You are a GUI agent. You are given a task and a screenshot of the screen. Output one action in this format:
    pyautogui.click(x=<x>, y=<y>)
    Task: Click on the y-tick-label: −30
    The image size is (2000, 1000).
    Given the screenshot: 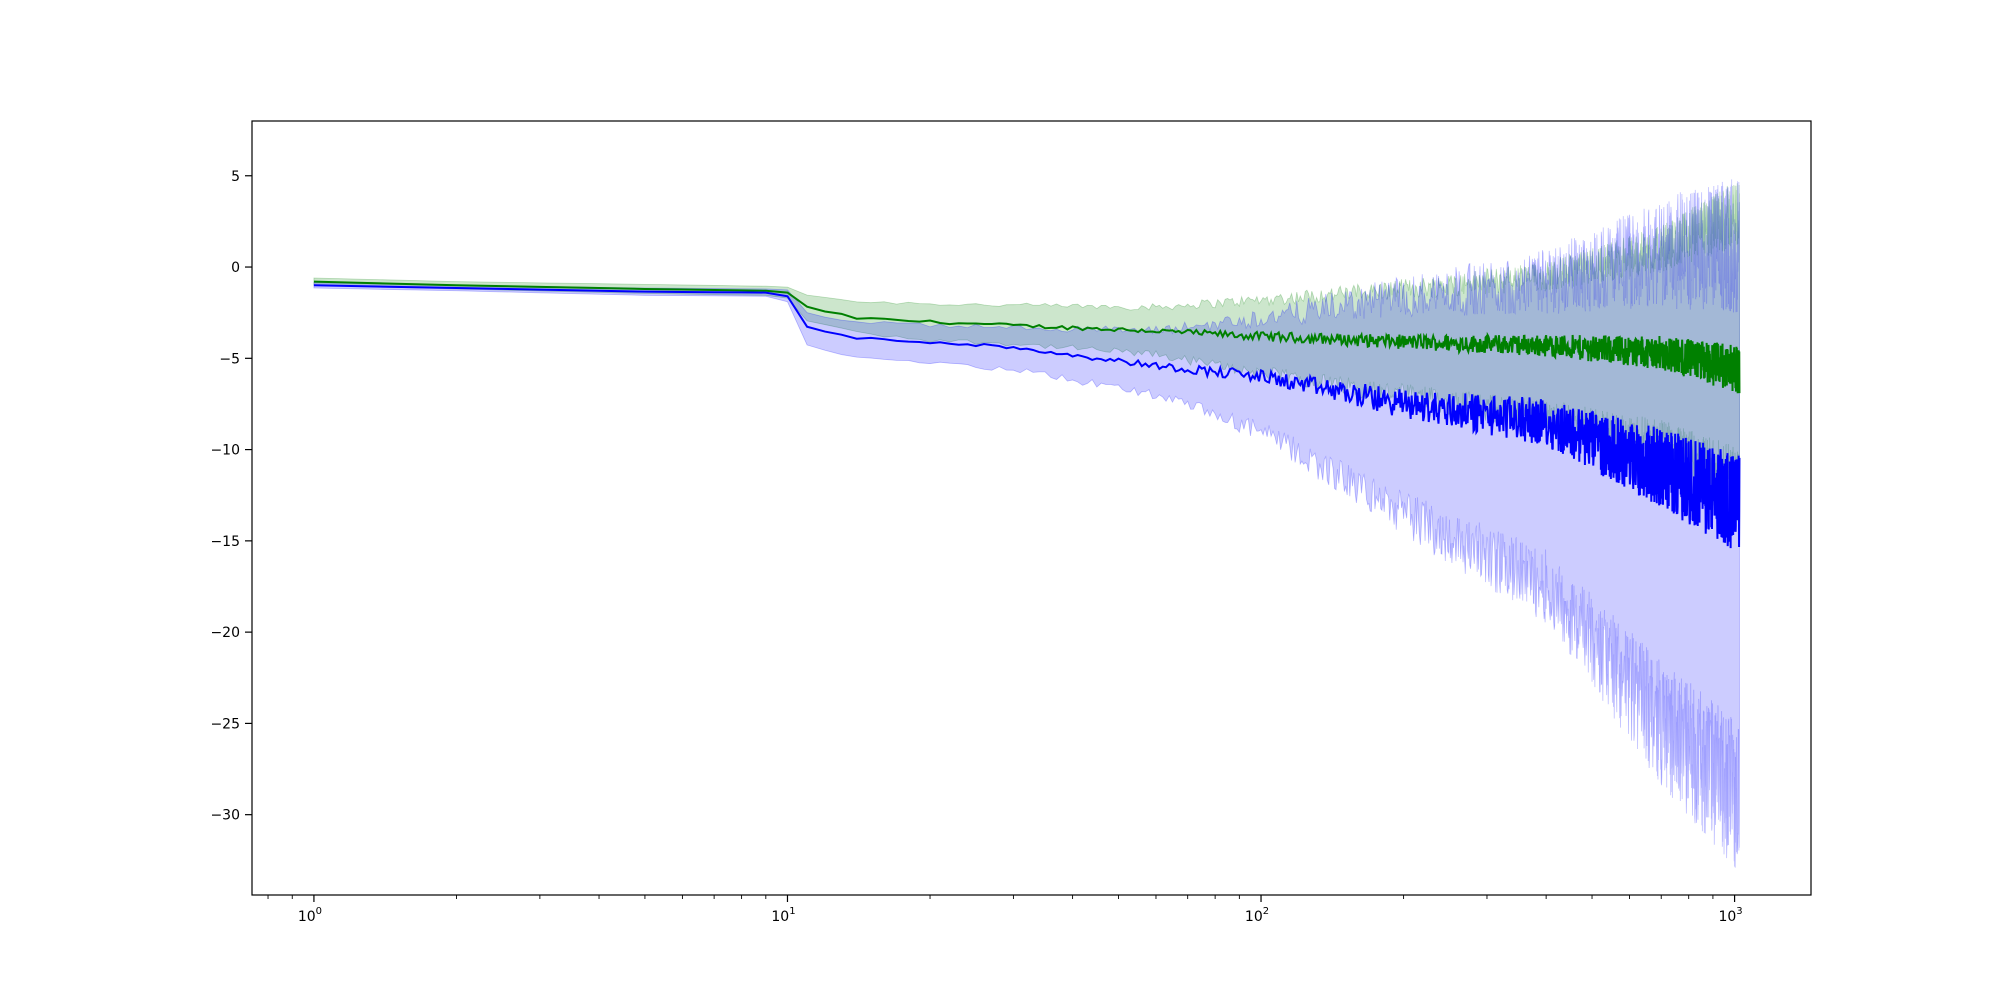 What is the action you would take?
    pyautogui.click(x=225, y=816)
    